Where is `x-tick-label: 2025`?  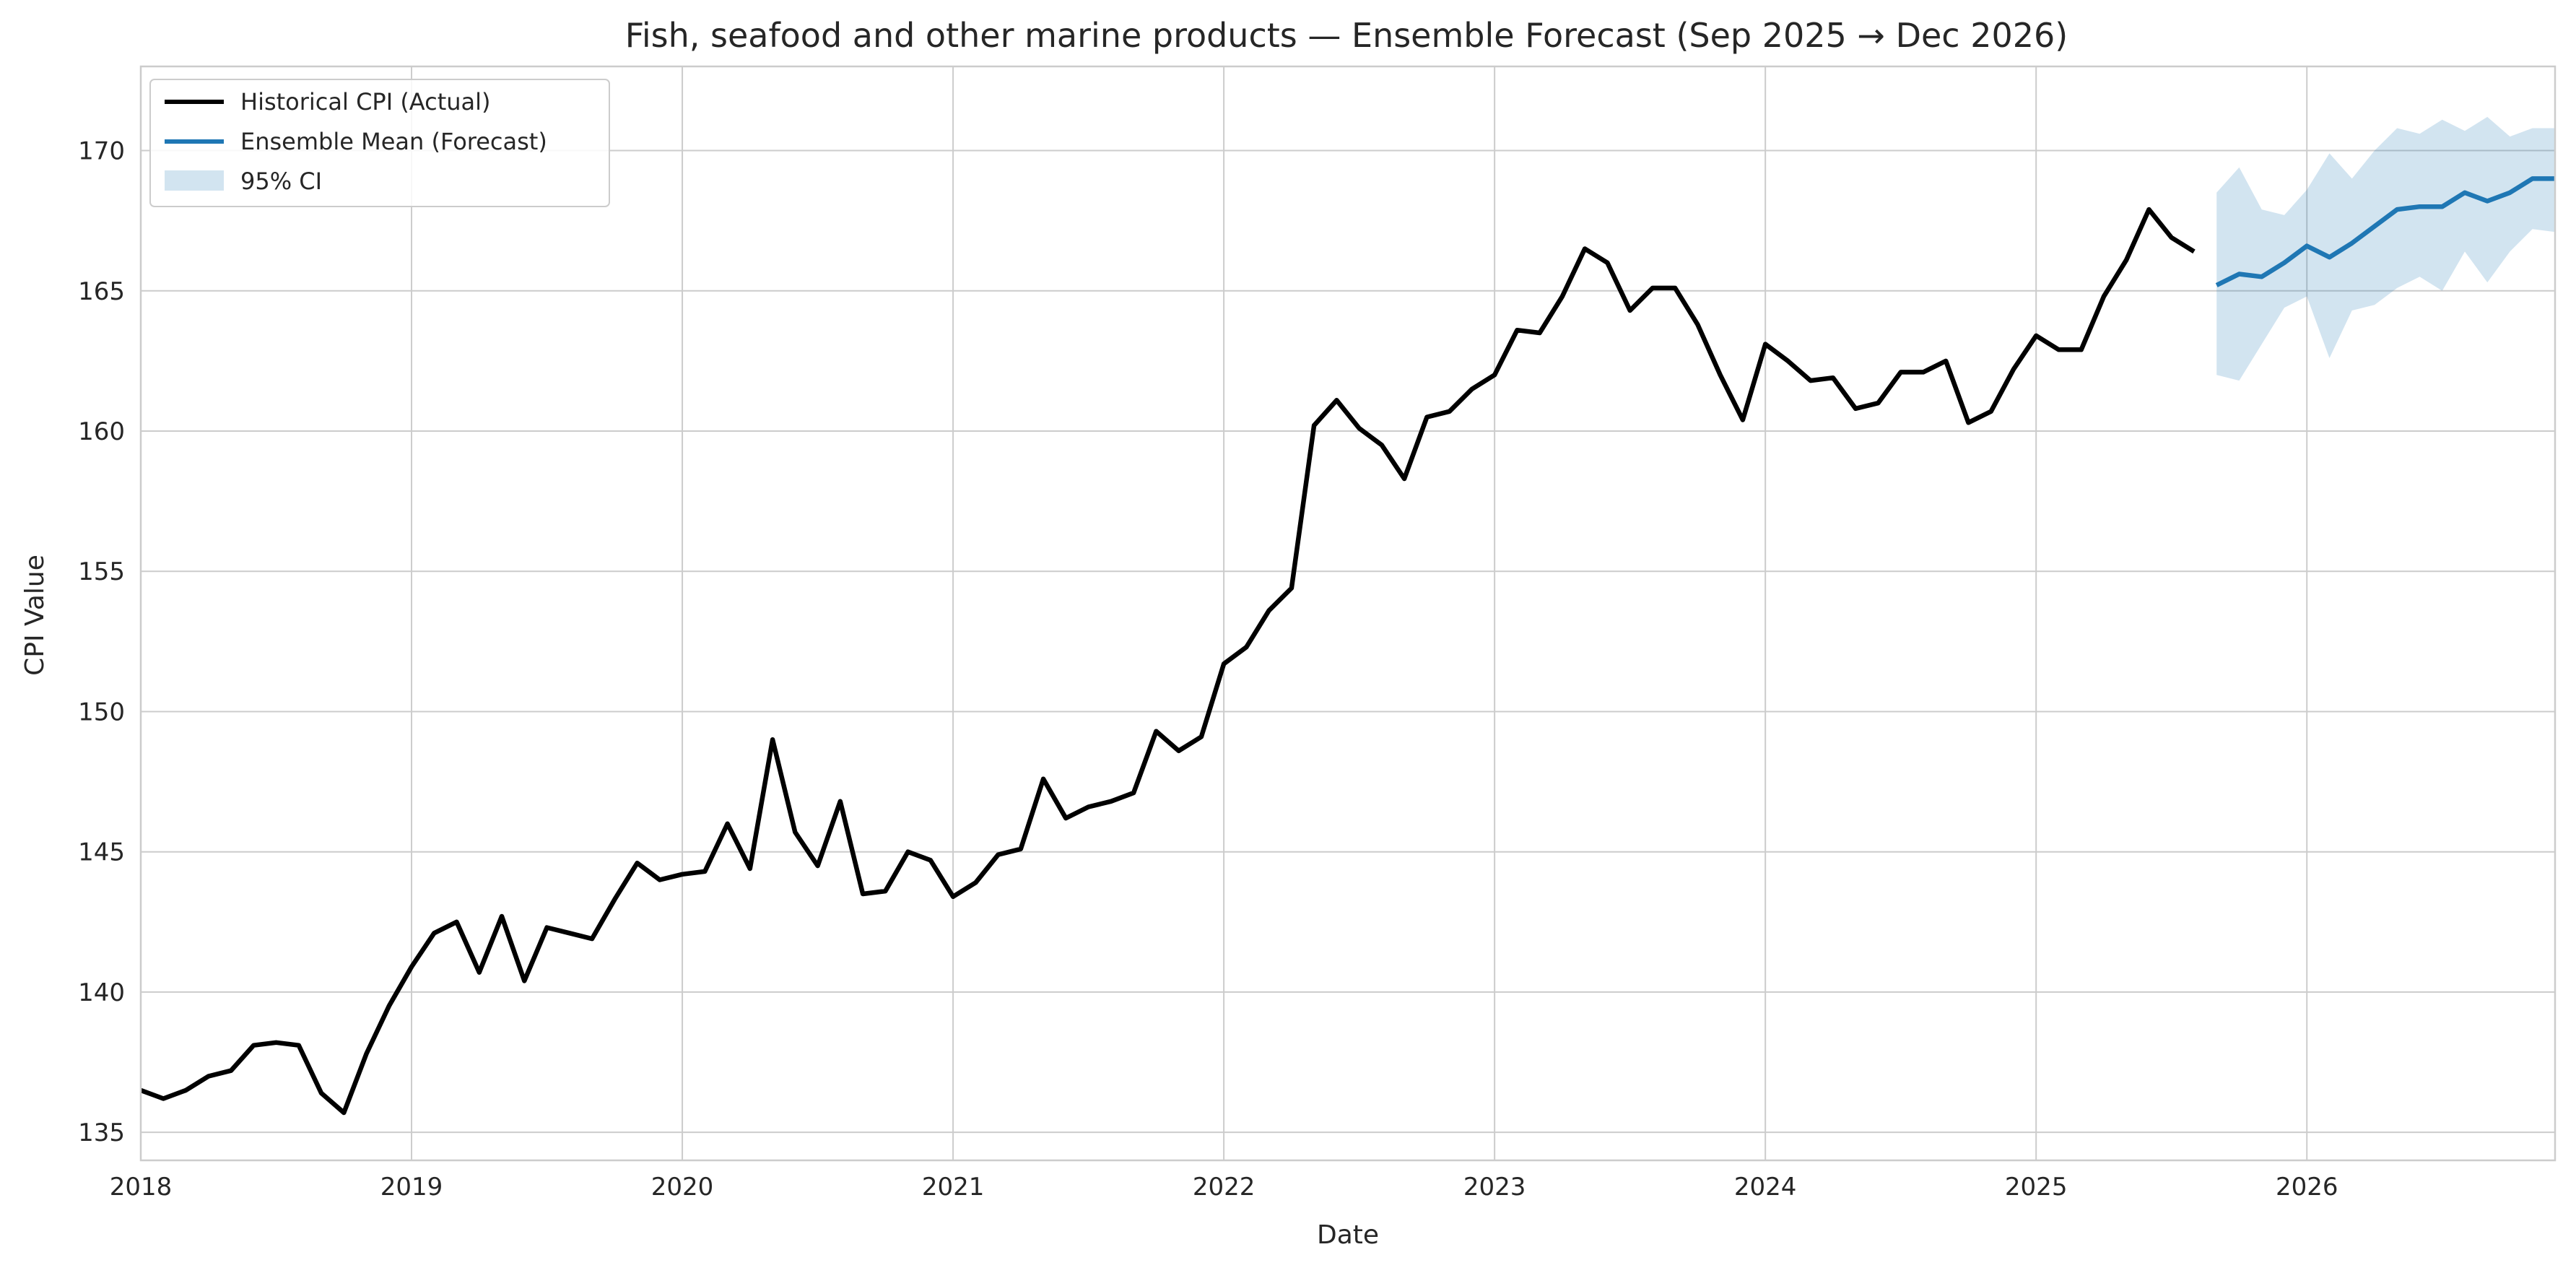
x-tick-label: 2025 is located at coordinates (2036, 1187).